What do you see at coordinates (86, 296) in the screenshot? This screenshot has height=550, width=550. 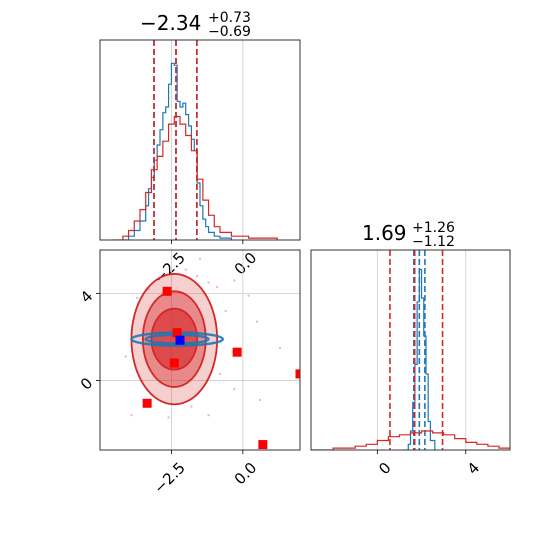 I see `y-tick-label: 4` at bounding box center [86, 296].